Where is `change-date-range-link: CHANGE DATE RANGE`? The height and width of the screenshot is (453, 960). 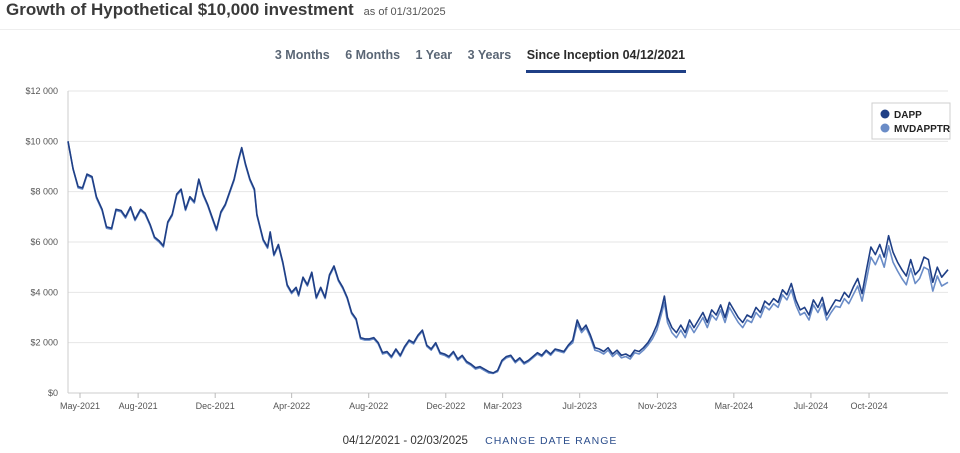
change-date-range-link: CHANGE DATE RANGE is located at coordinates (551, 441).